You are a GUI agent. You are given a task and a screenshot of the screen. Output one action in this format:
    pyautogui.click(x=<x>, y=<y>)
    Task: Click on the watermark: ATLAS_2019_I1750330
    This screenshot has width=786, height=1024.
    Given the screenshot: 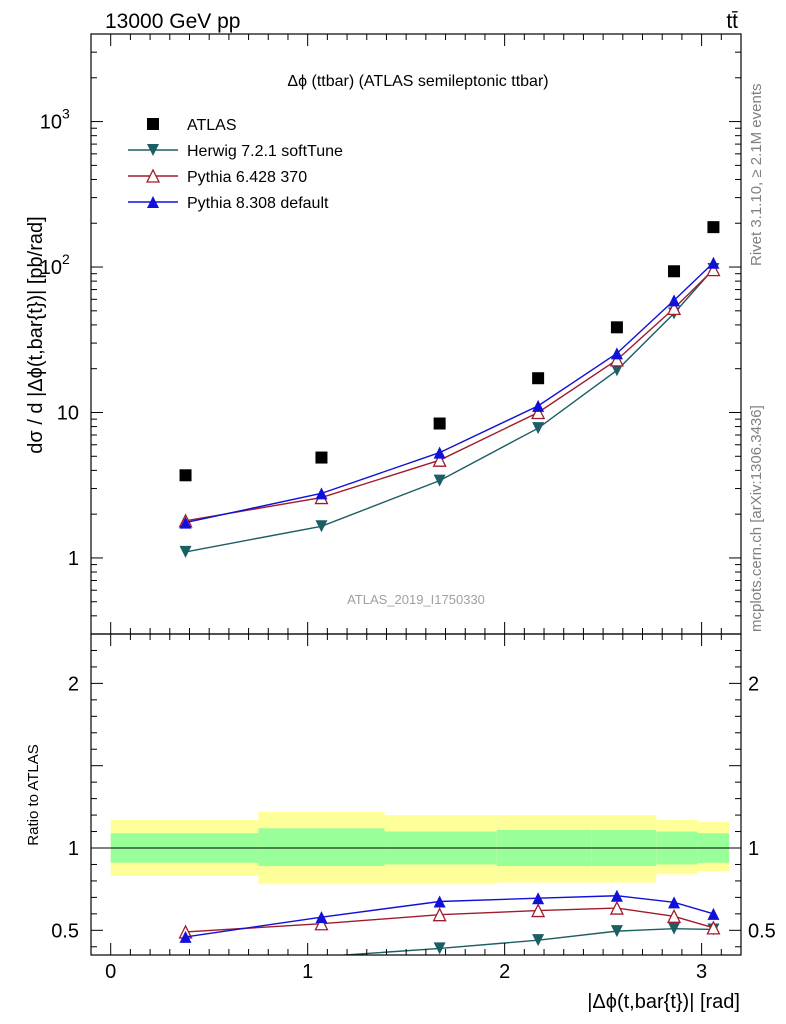 What is the action you would take?
    pyautogui.click(x=416, y=599)
    